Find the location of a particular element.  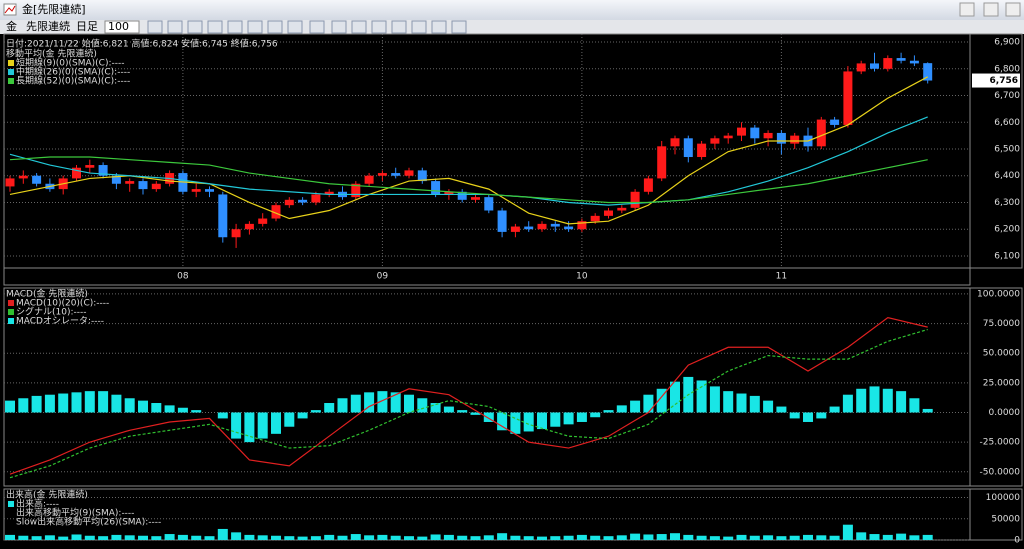

count-box is located at coordinates (122, 27).